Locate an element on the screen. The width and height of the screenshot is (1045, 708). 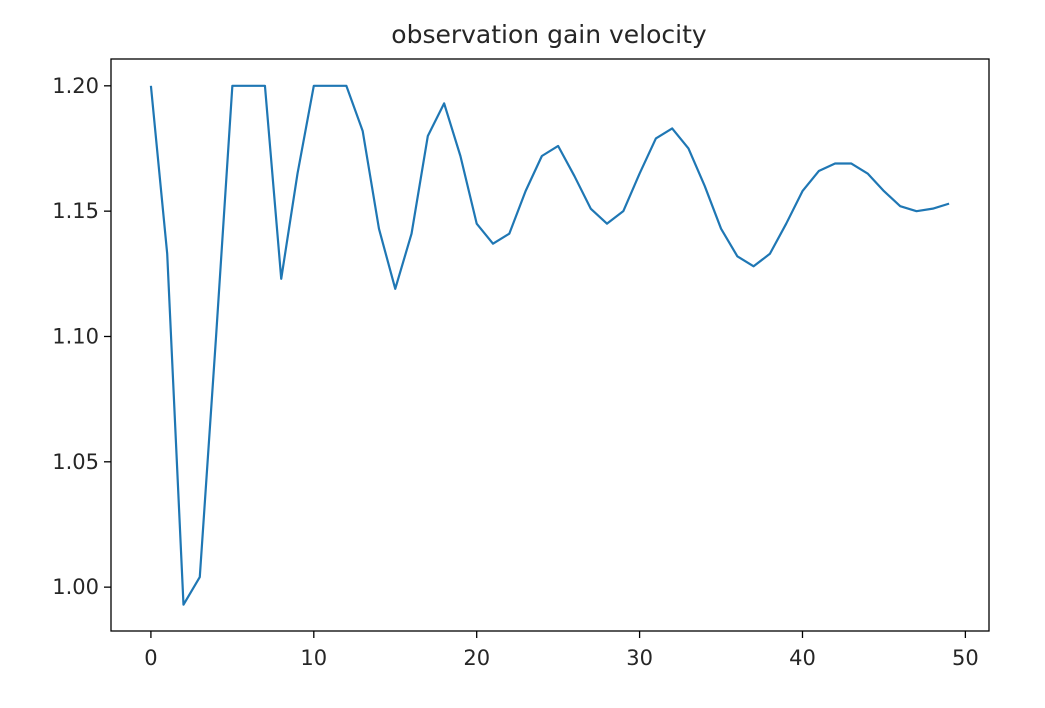
x-tick-label: 40 is located at coordinates (802, 658).